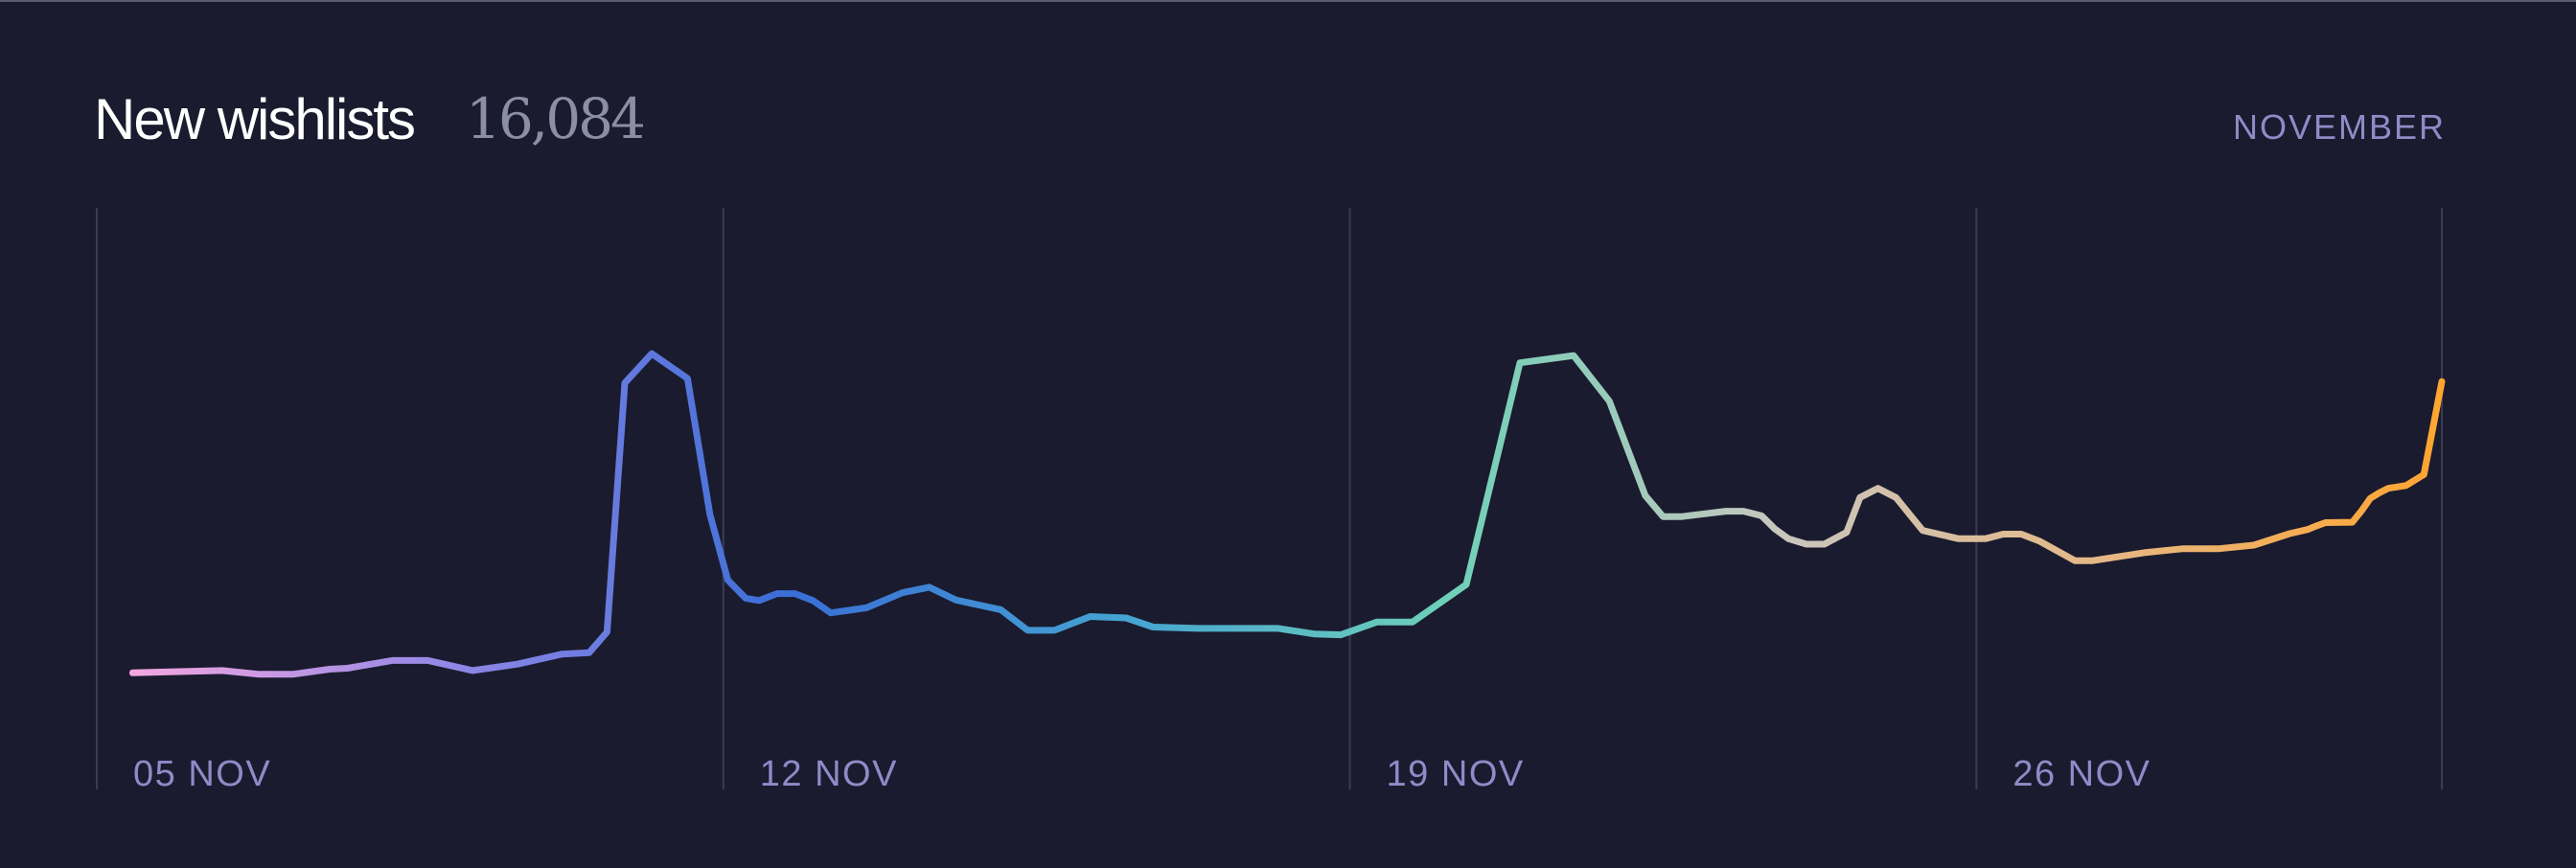 The width and height of the screenshot is (2576, 868). I want to click on total-count: 16,084, so click(556, 119).